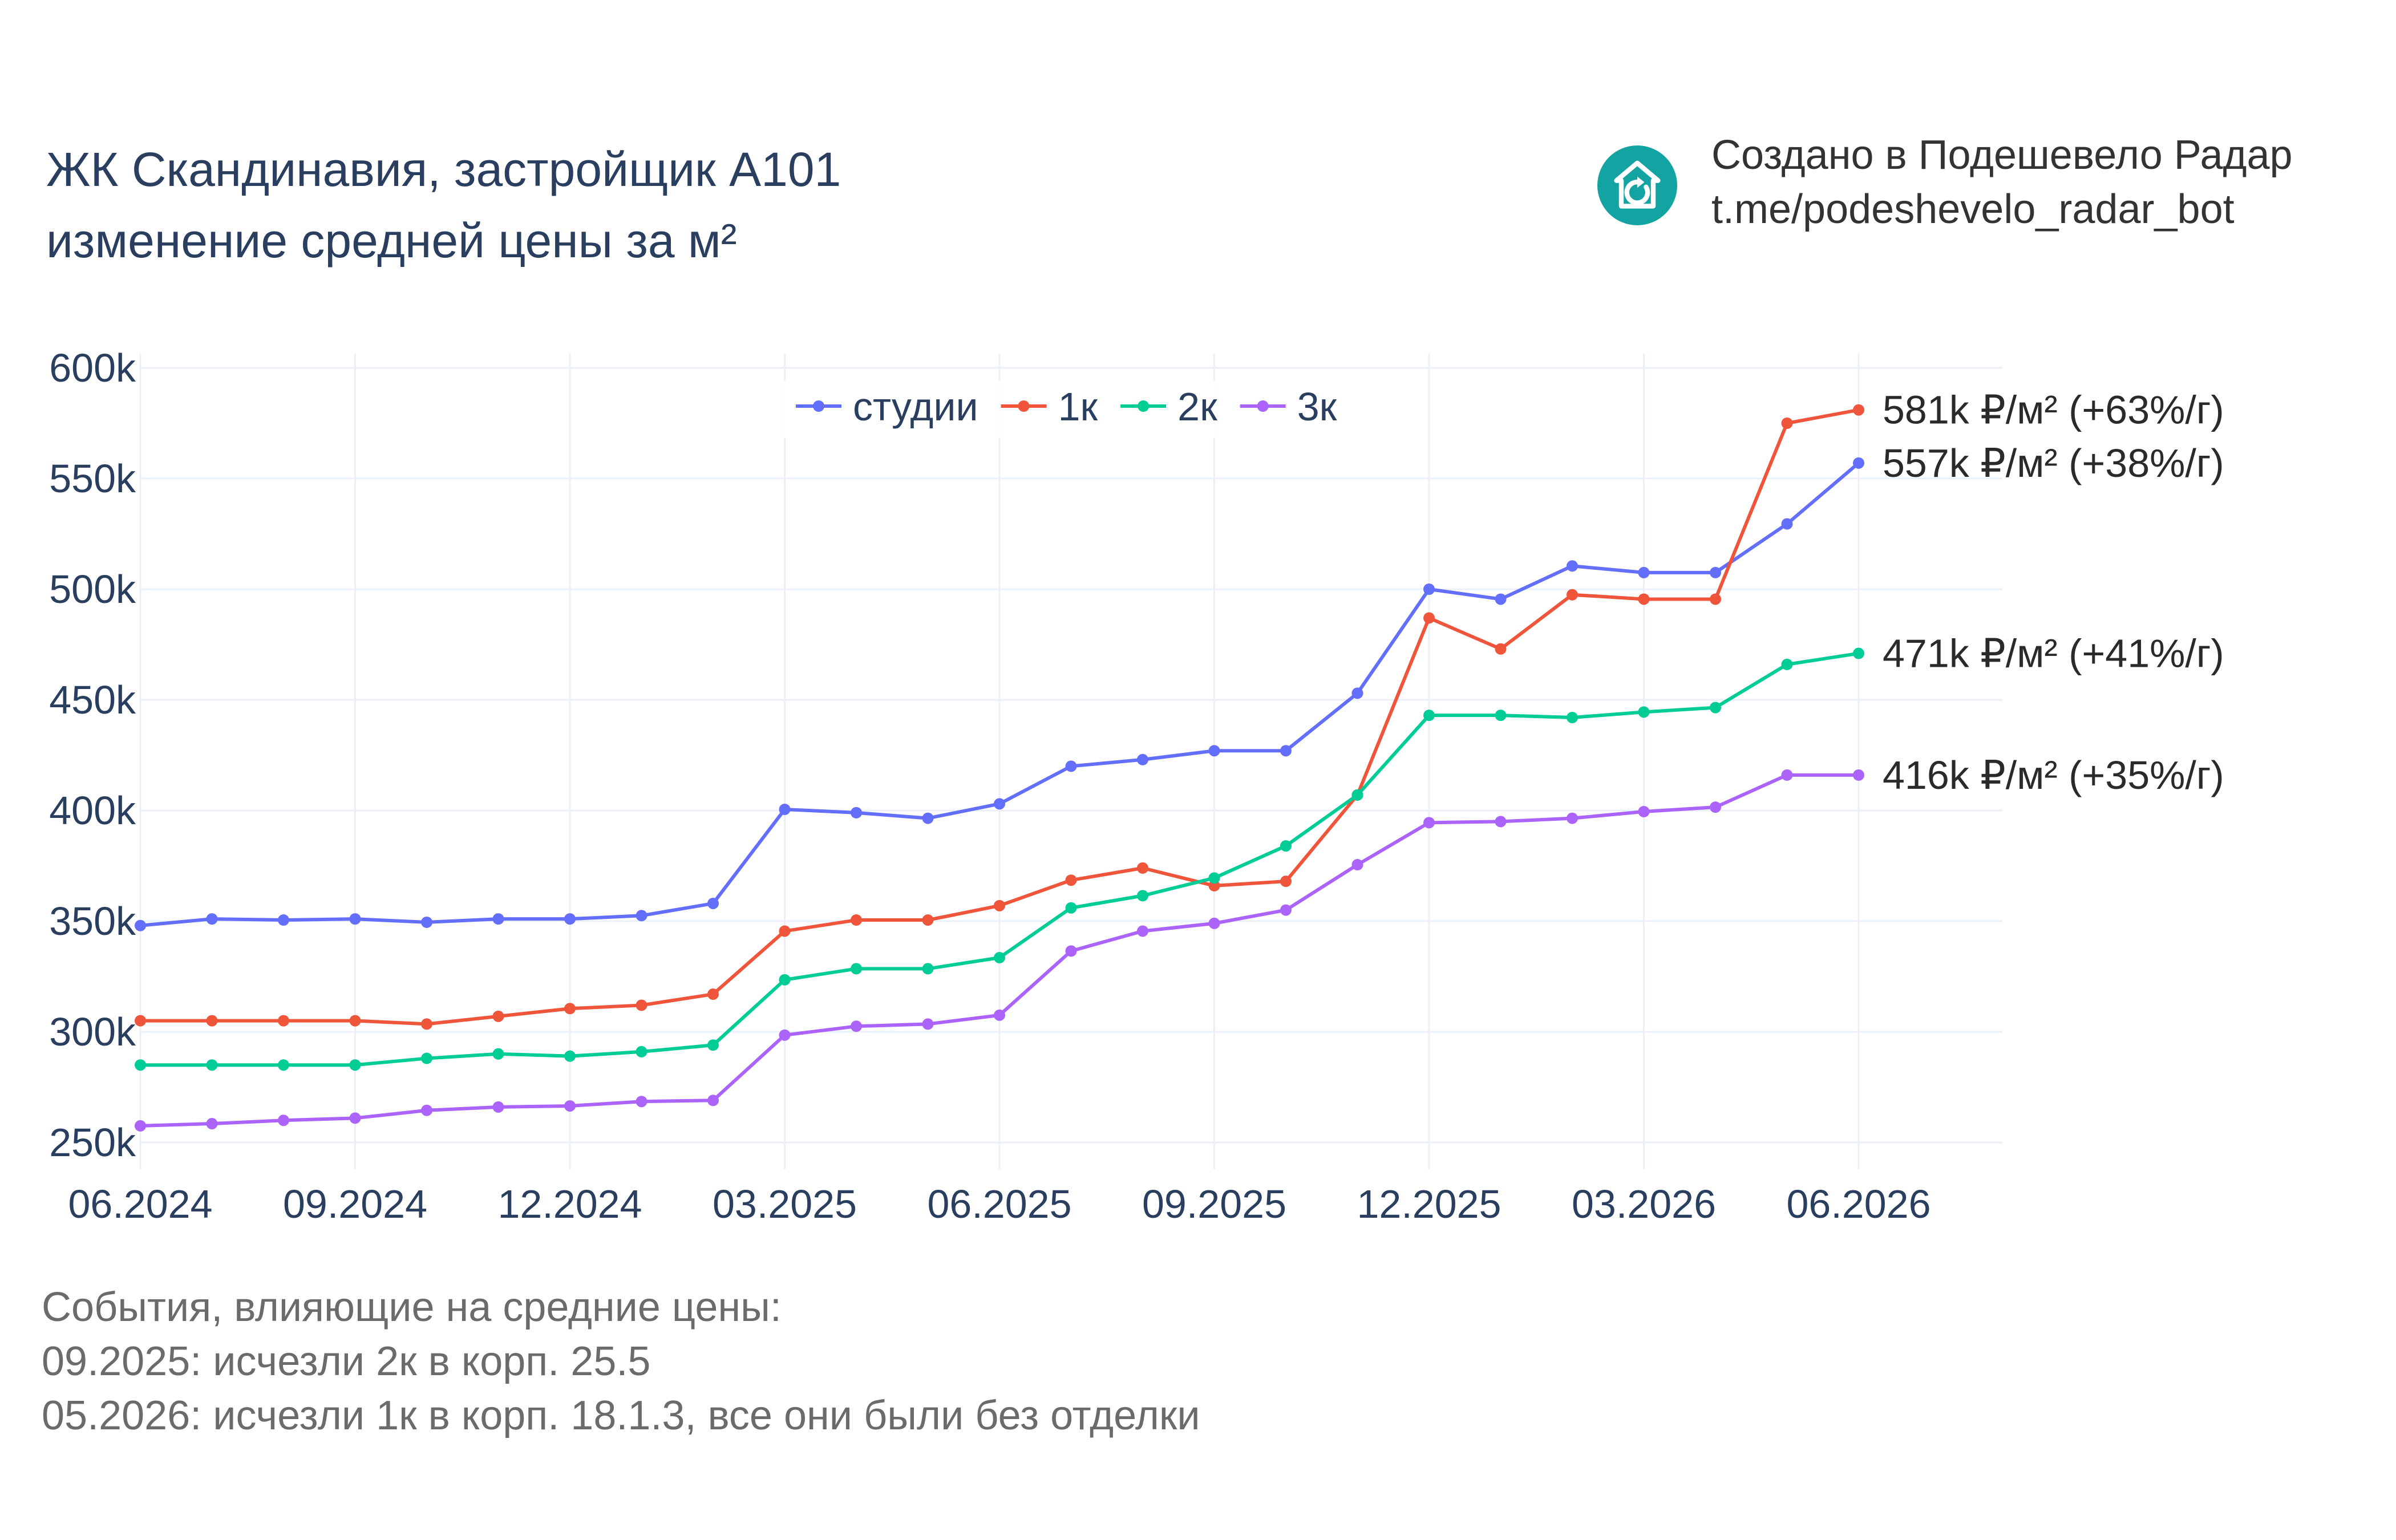  I want to click on legend-item: студии, so click(887, 407).